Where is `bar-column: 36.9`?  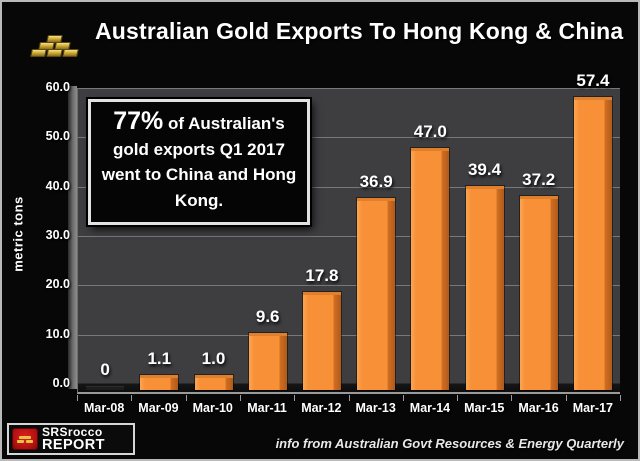
bar-column: 36.9 is located at coordinates (376, 240).